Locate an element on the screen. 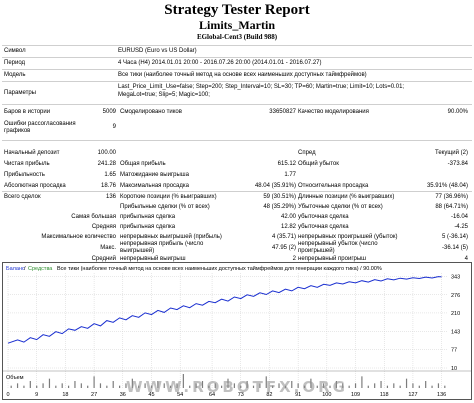  params-value-line2: MegaLot=true; Slip=5; Magic=100; is located at coordinates (164, 95).